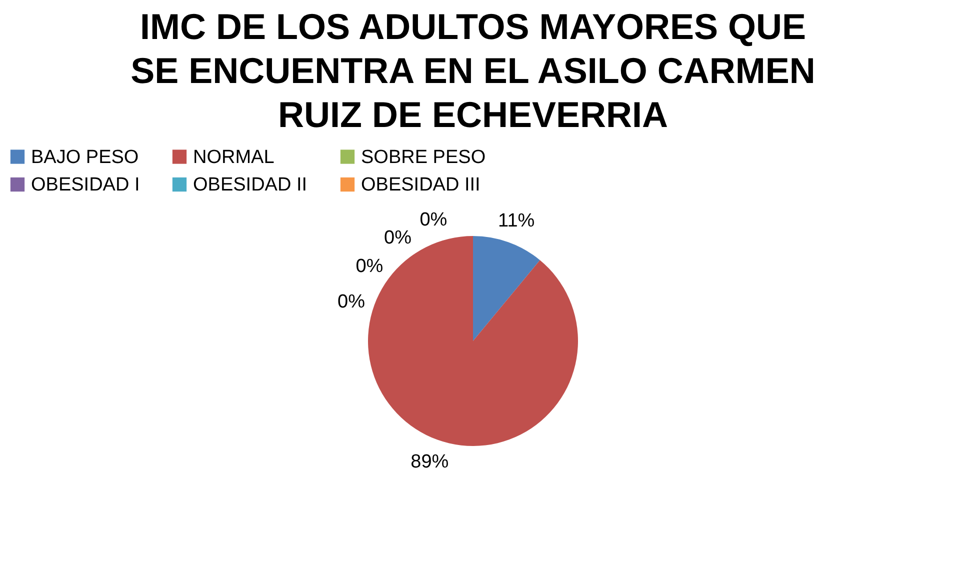  I want to click on legend-label: NORMAL, so click(233, 157).